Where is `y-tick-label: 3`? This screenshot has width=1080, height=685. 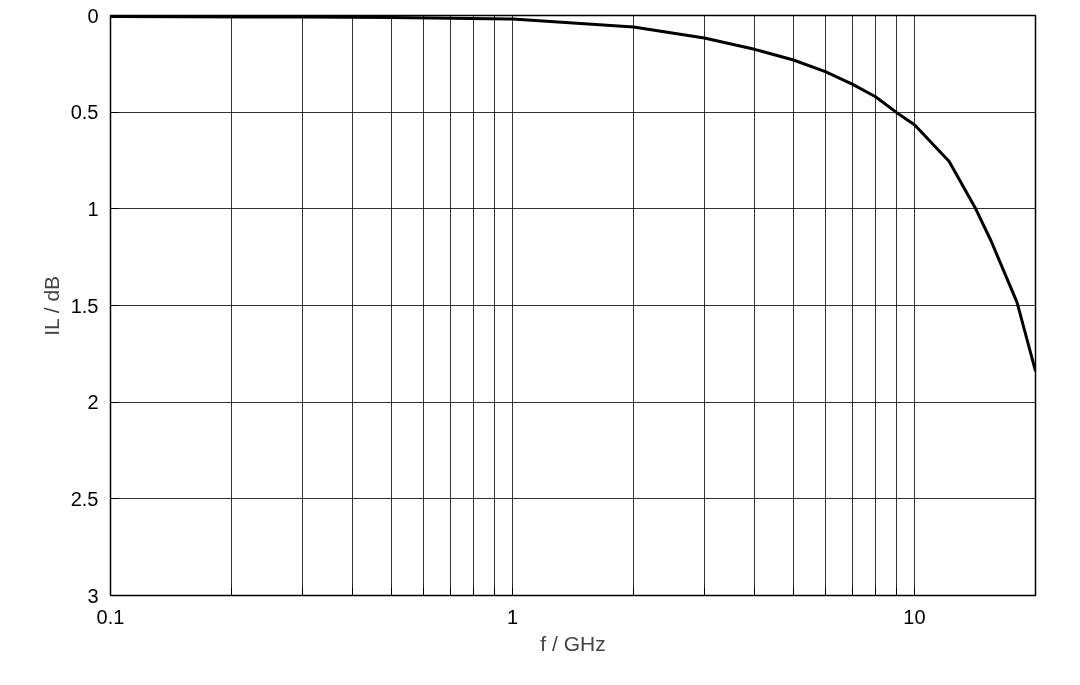 y-tick-label: 3 is located at coordinates (93, 595).